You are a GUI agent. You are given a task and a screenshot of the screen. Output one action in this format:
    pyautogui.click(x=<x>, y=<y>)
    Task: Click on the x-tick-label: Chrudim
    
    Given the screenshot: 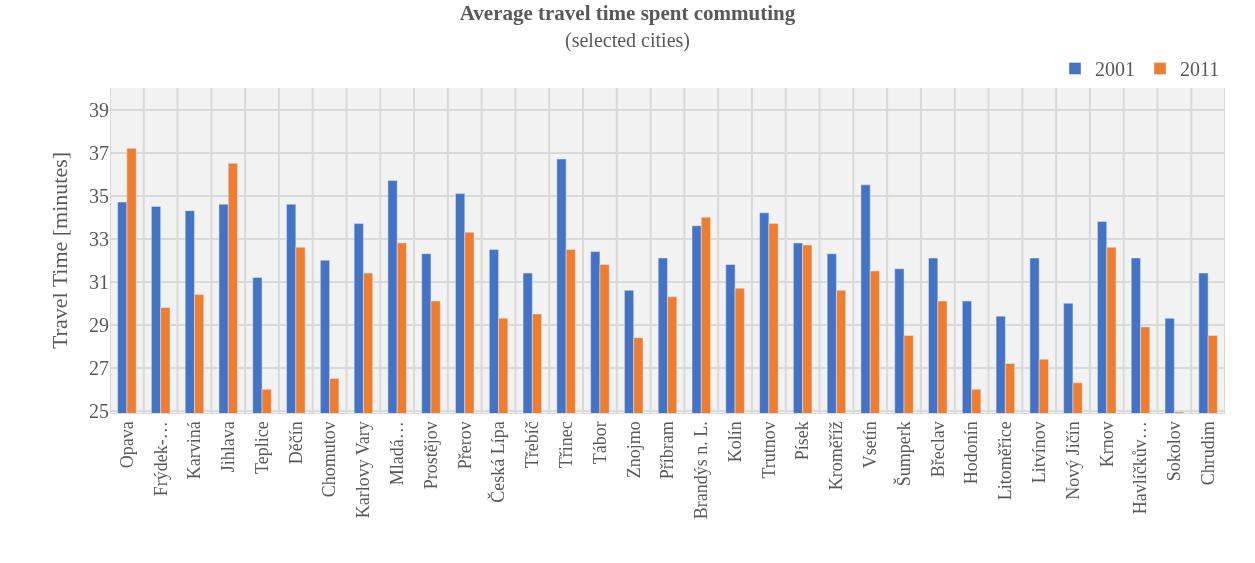 What is the action you would take?
    pyautogui.click(x=1207, y=453)
    